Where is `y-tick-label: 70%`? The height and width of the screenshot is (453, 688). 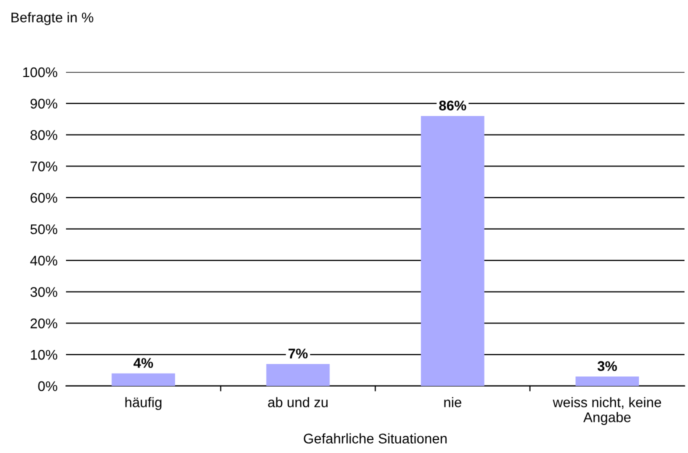 y-tick-label: 70% is located at coordinates (44, 167).